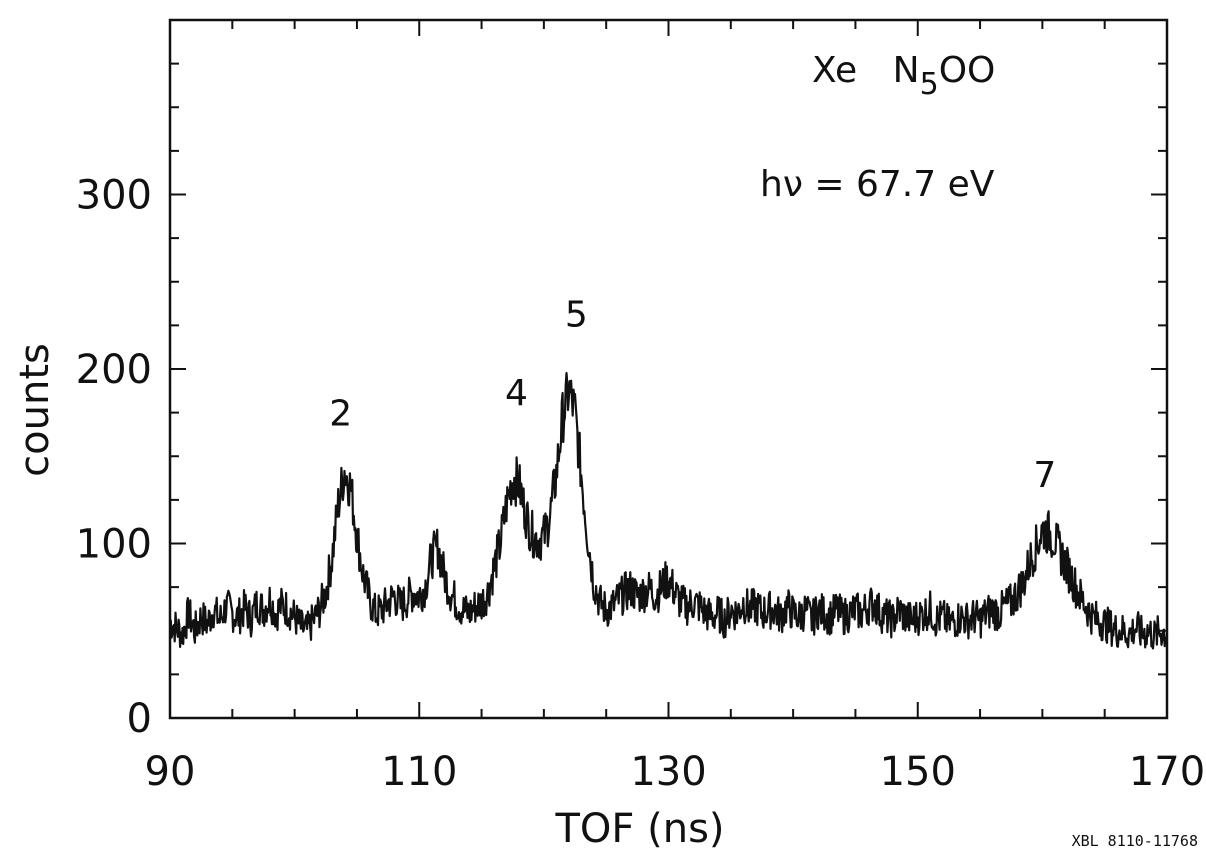 Image resolution: width=1206 pixels, height=854 pixels. I want to click on peak-label-5: 5, so click(576, 314).